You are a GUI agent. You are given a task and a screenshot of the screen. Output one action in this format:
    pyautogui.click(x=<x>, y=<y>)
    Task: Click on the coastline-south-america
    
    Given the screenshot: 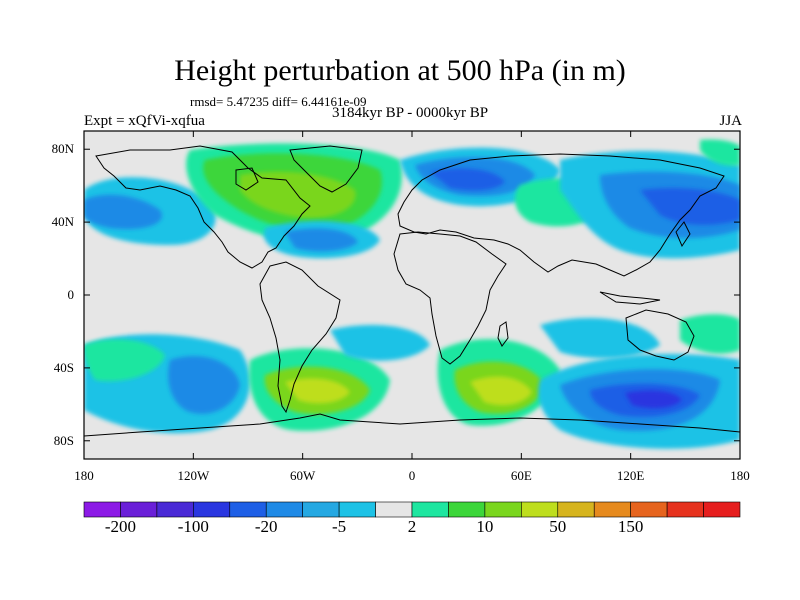 What is the action you would take?
    pyautogui.click(x=300, y=337)
    